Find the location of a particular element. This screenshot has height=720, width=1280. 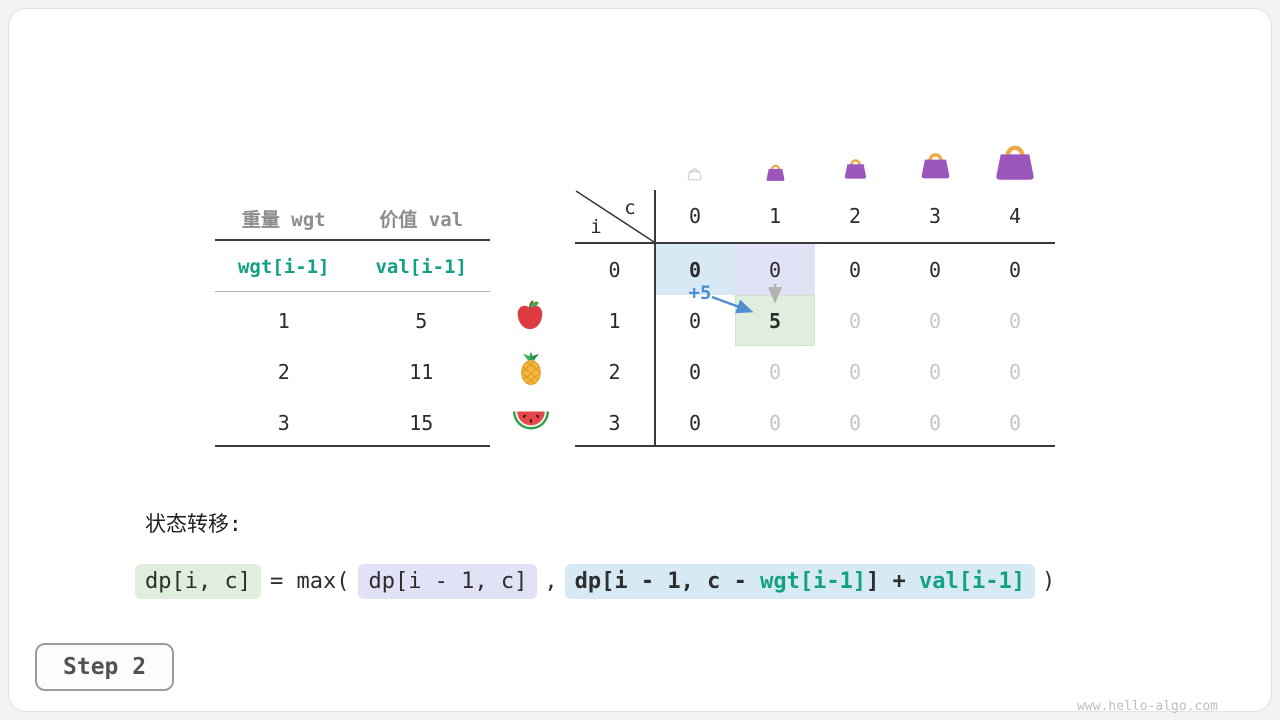

formula-lhs: dp[i, c] is located at coordinates (198, 581).